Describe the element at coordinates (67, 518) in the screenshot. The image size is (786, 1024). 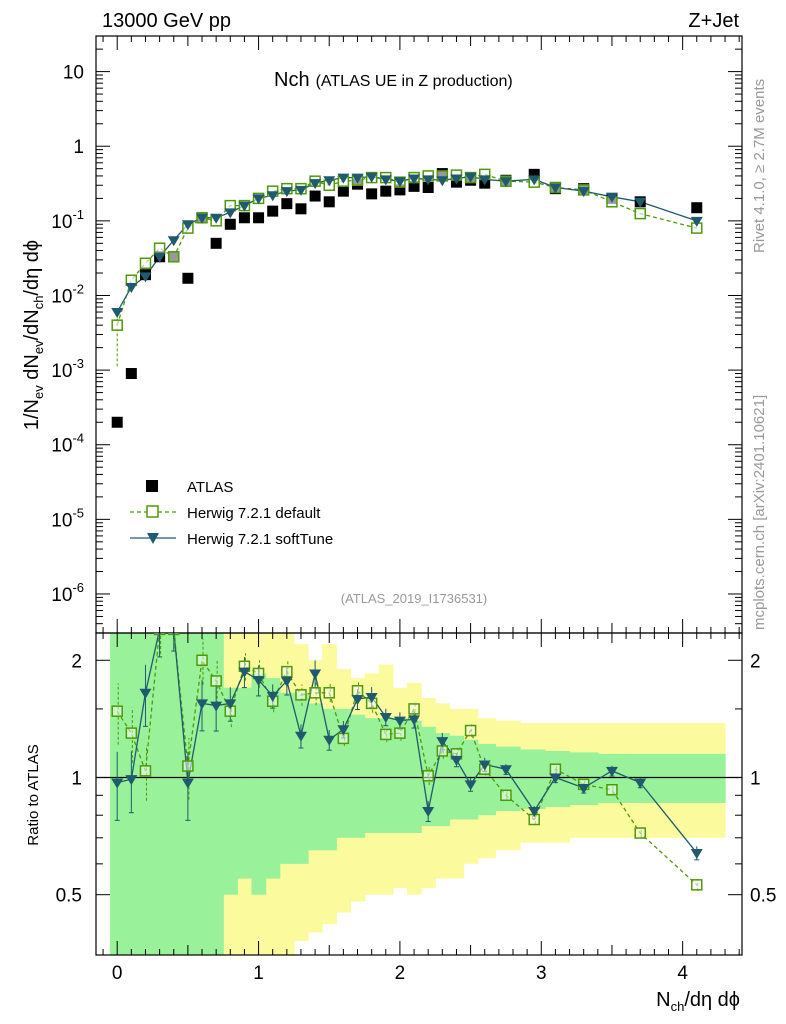
I see `y-tick-label: 10⁻⁵` at that location.